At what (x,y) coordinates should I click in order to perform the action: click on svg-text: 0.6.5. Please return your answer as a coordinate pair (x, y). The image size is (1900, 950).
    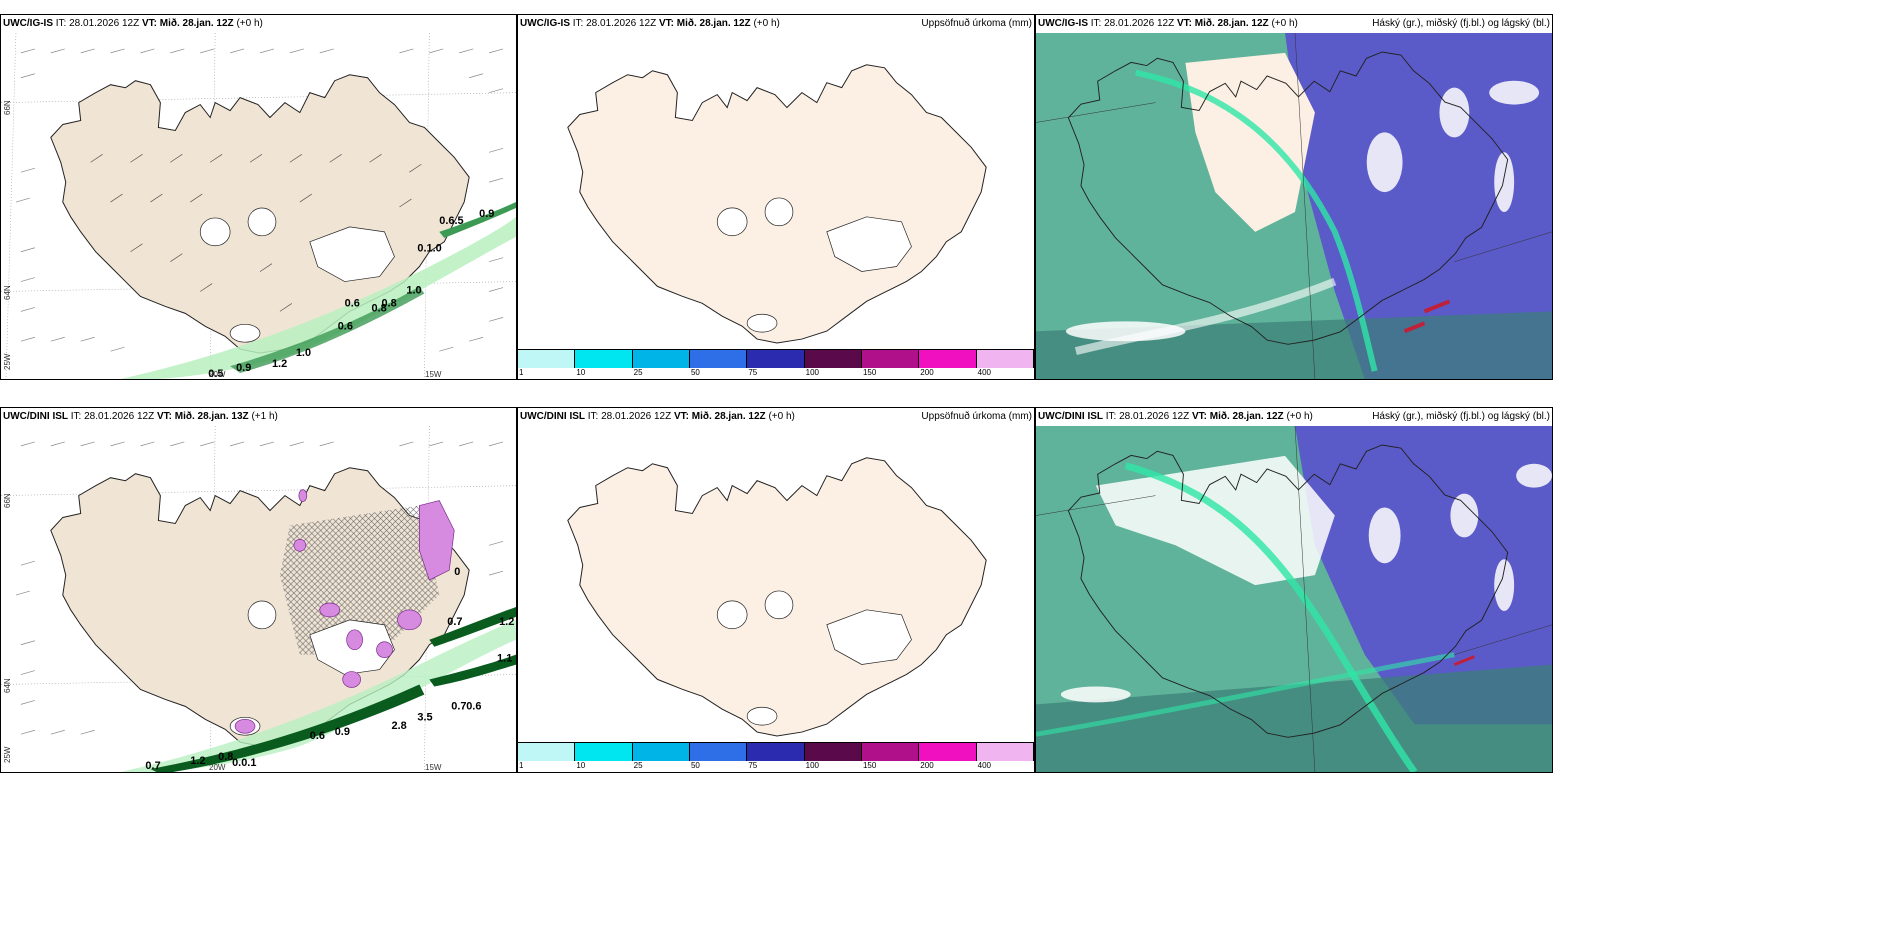
    Looking at the image, I should click on (451, 221).